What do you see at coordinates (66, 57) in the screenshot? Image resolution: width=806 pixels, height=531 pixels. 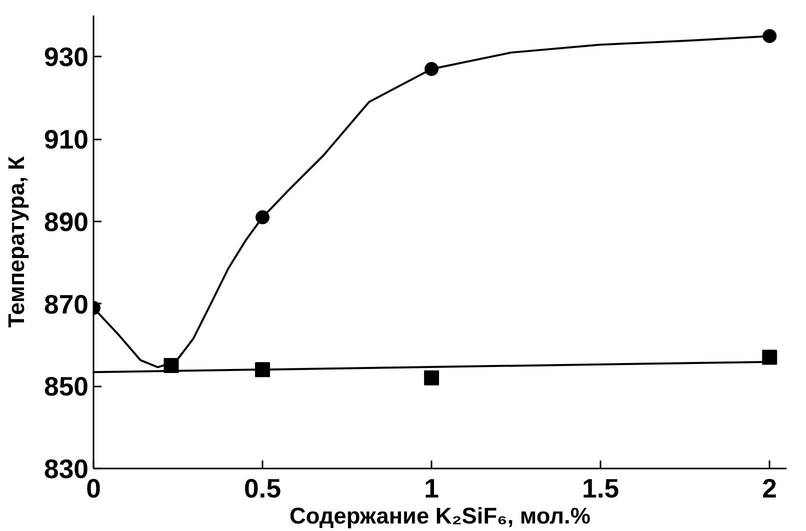 I see `y-tick-label: 930` at bounding box center [66, 57].